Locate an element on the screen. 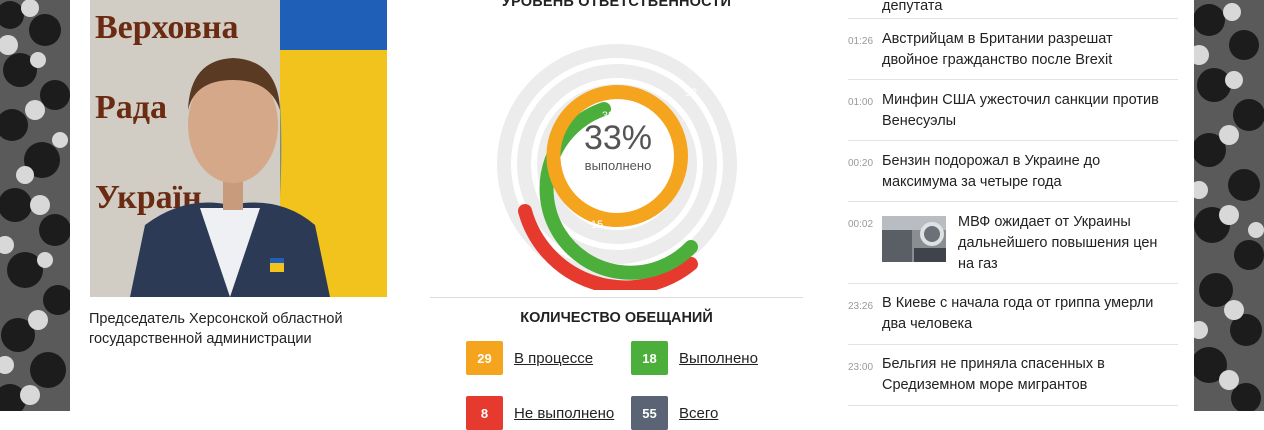 The height and width of the screenshot is (430, 1264). ring-not-done is located at coordinates (608, 247).